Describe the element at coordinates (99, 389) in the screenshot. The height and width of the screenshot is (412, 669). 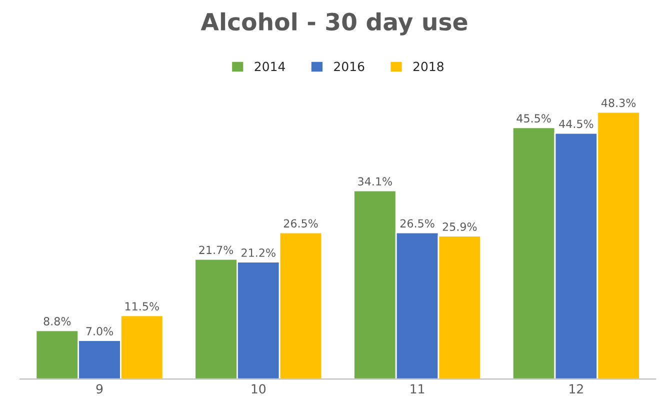
I see `x-tick-label: 9` at that location.